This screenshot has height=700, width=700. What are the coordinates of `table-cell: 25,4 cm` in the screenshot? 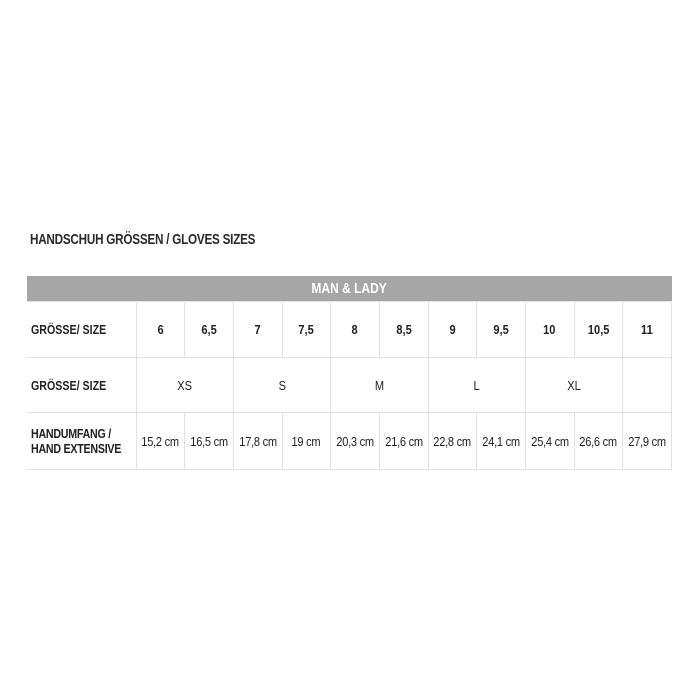 It's located at (549, 441).